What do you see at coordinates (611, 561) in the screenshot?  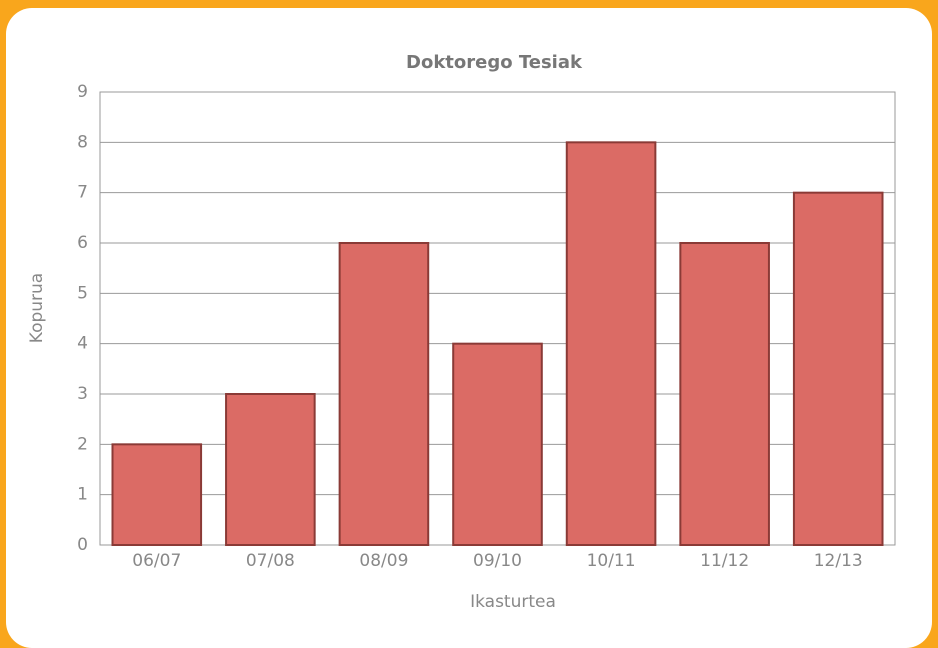 I see `x-tick-label: 10/11` at bounding box center [611, 561].